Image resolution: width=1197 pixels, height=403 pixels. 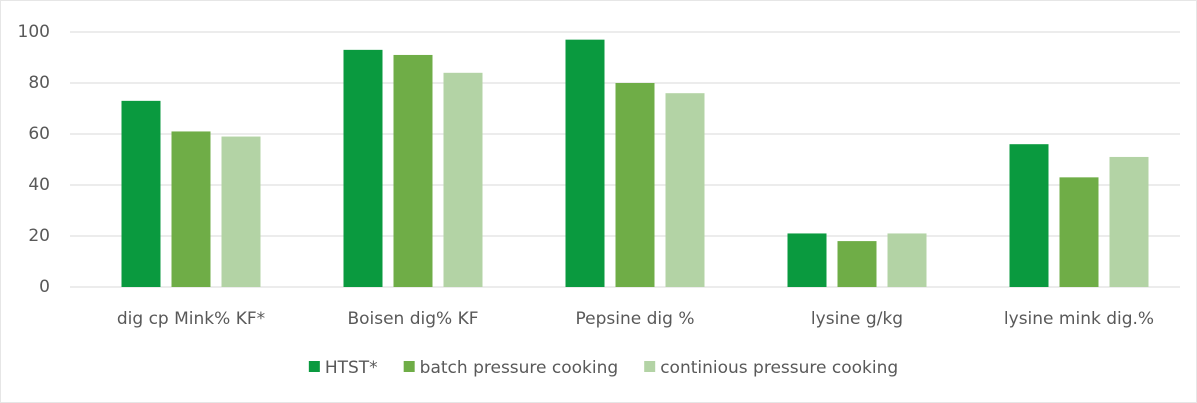 I want to click on y-tick-label: 20, so click(x=39, y=236).